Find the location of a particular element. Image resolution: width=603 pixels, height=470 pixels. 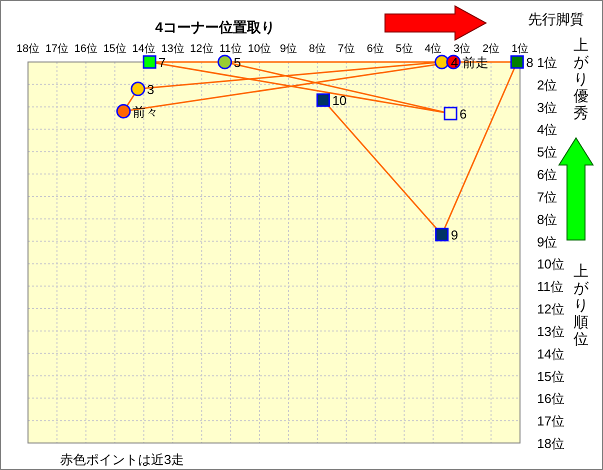

x-tick-label: 1位 is located at coordinates (520, 49).